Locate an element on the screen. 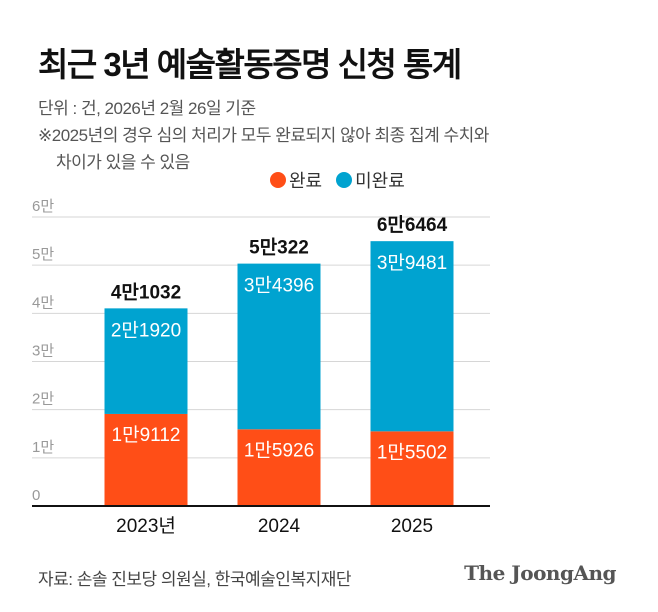 The height and width of the screenshot is (612, 658). legend-label: 미완료 is located at coordinates (380, 181).